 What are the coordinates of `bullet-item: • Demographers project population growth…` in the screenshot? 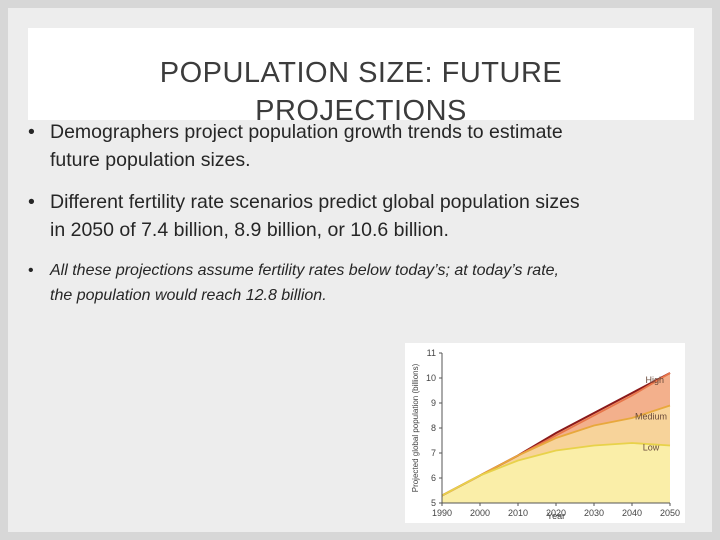 It's located at (363, 146).